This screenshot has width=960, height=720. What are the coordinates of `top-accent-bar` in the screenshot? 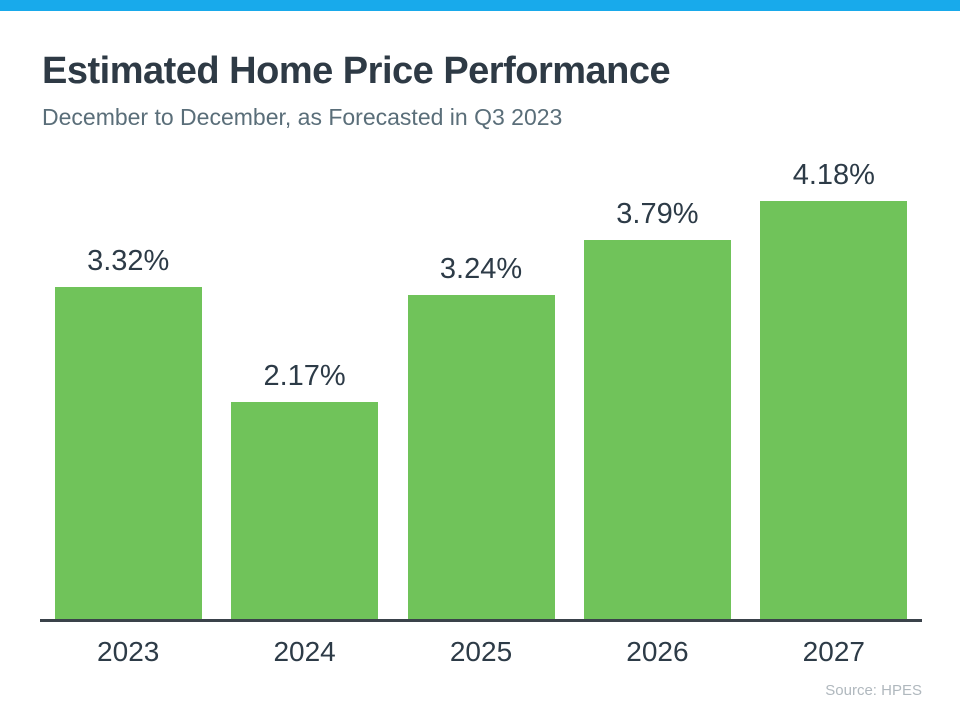 It's located at (480, 5).